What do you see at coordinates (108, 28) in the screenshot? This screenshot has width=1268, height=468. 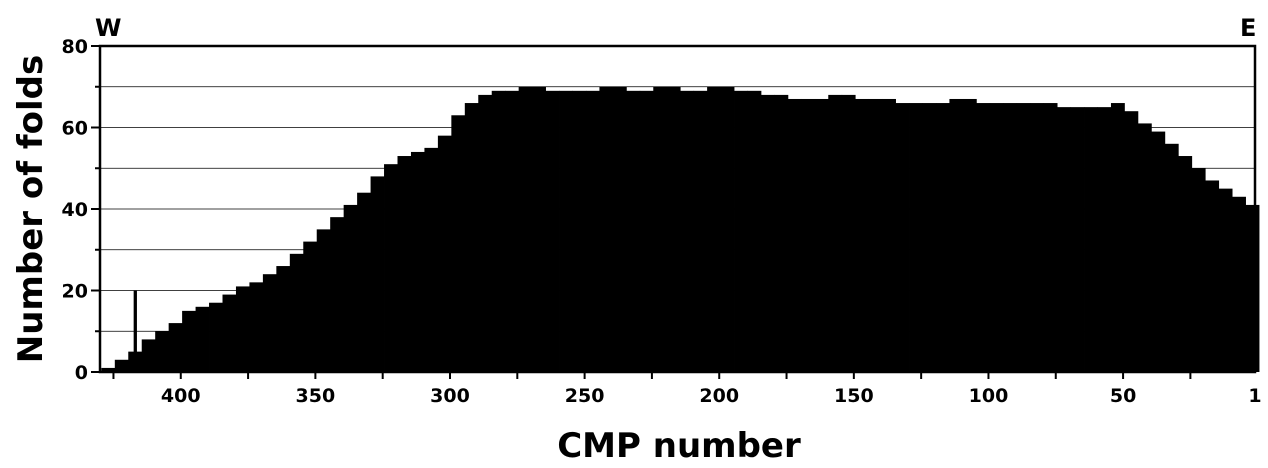 I see `corner-label-west: W` at bounding box center [108, 28].